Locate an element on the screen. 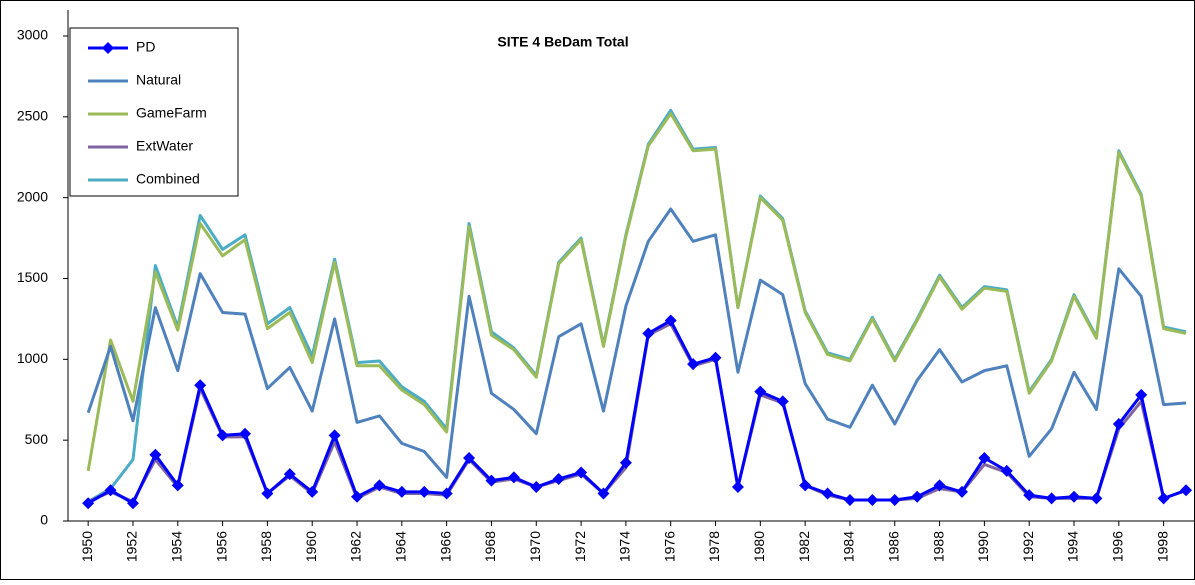 This screenshot has height=585, width=1195. x-tick-label: 1962 is located at coordinates (356, 546).